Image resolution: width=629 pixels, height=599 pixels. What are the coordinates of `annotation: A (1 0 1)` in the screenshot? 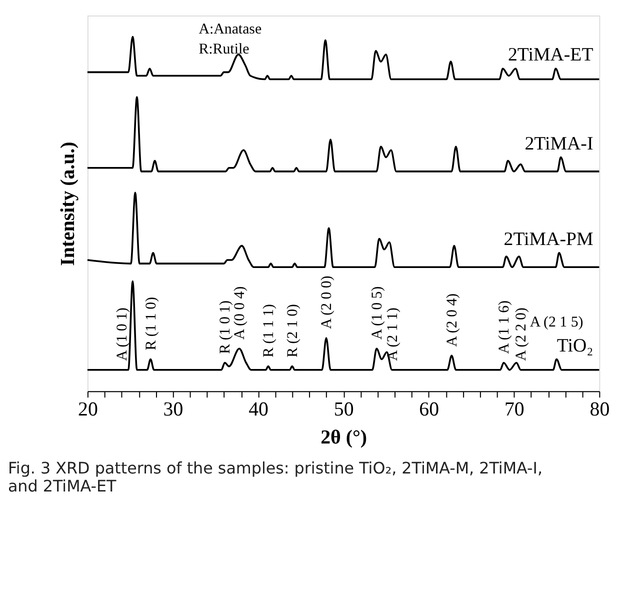 It's located at (122, 334).